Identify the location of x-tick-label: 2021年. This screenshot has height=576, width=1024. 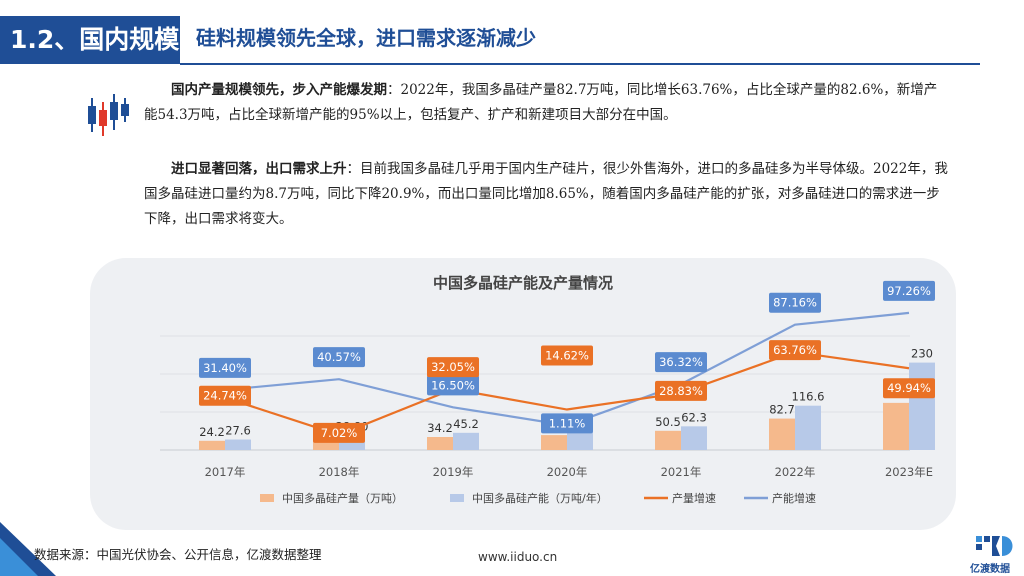
(681, 472).